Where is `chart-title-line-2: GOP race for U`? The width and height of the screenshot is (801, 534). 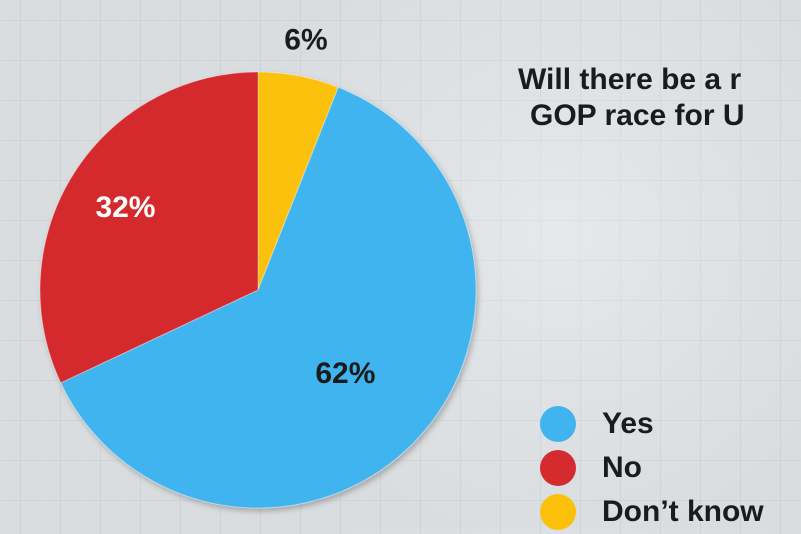 chart-title-line-2: GOP race for U is located at coordinates (637, 115).